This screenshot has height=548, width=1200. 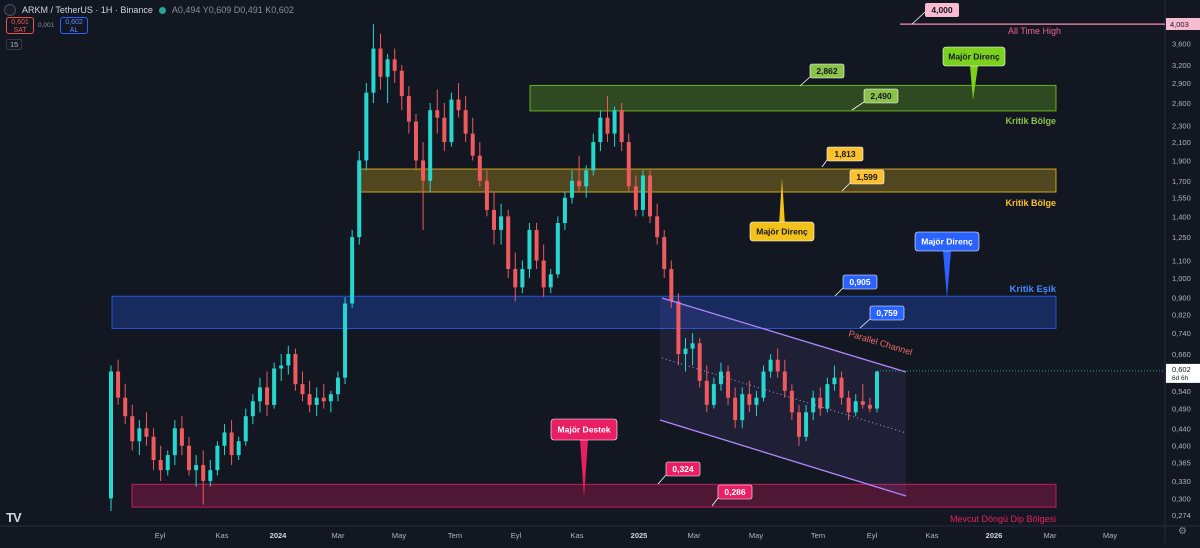 What do you see at coordinates (14, 44) in the screenshot?
I see `indicator-badge: 15` at bounding box center [14, 44].